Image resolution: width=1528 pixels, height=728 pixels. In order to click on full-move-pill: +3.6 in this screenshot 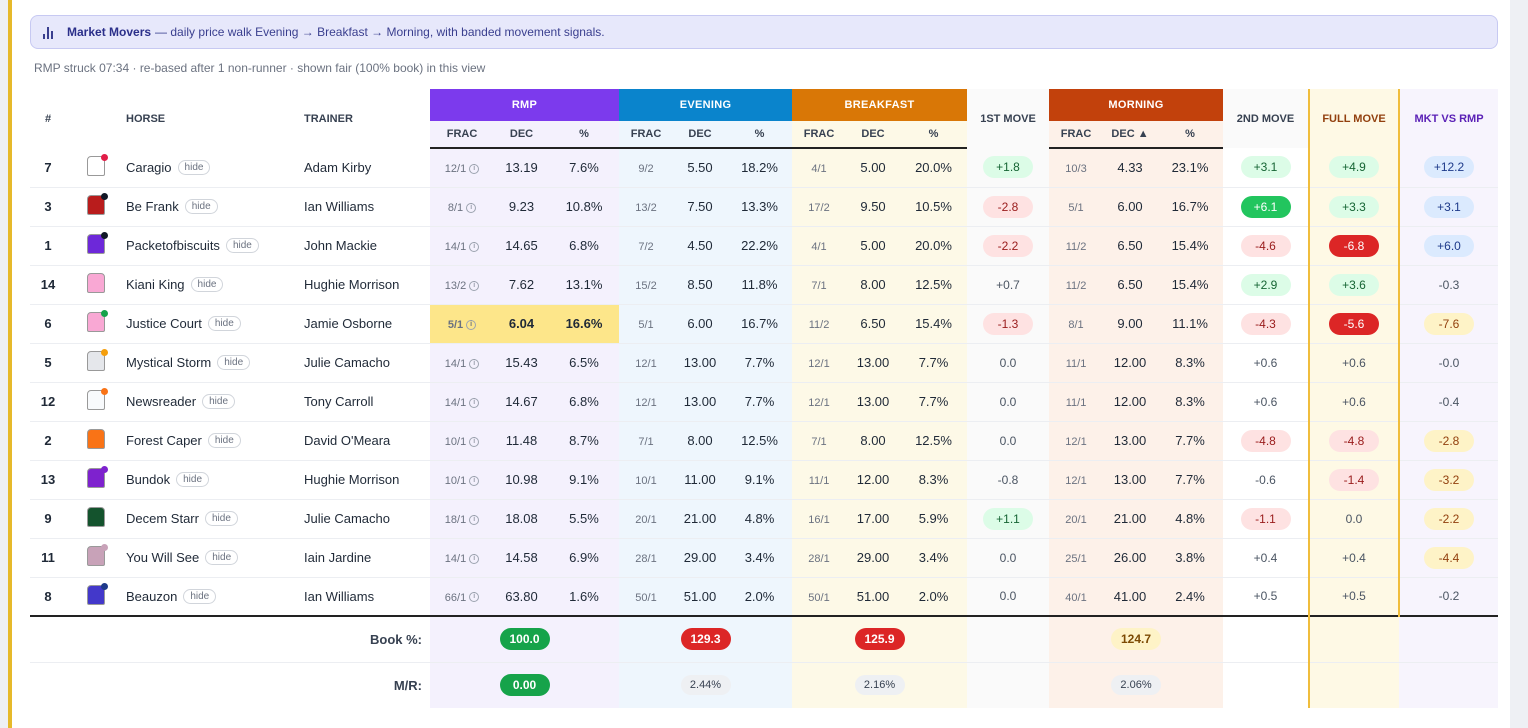, I will do `click(1354, 284)`.